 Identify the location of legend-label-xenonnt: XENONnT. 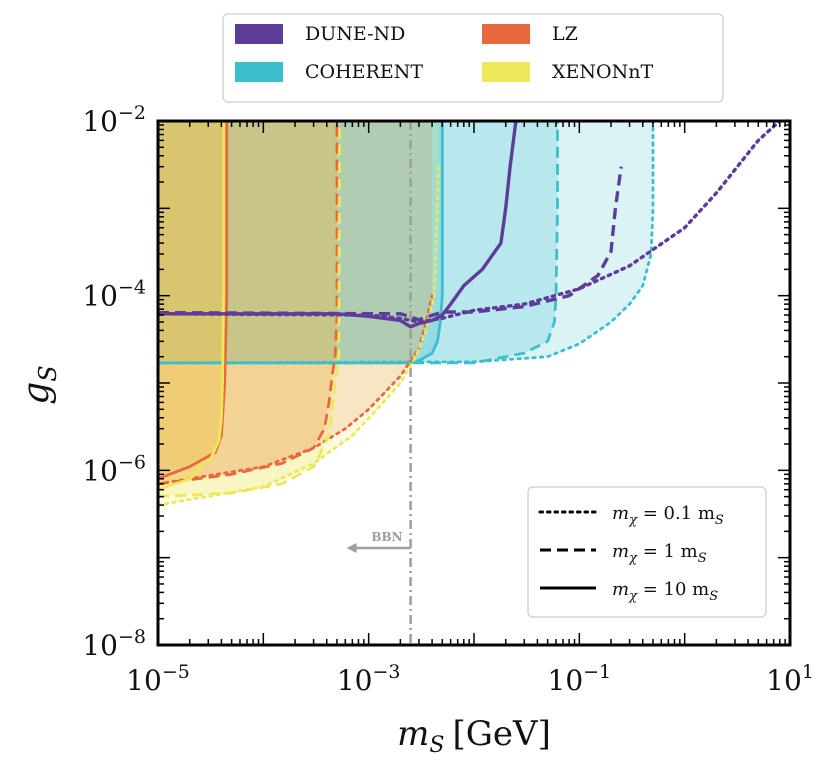
(602, 72).